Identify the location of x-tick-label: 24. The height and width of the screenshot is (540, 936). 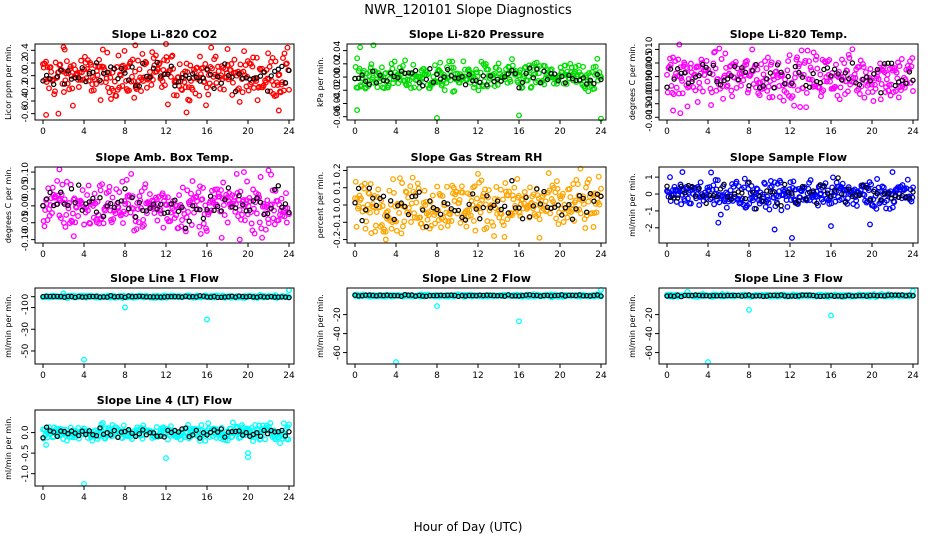
(601, 376).